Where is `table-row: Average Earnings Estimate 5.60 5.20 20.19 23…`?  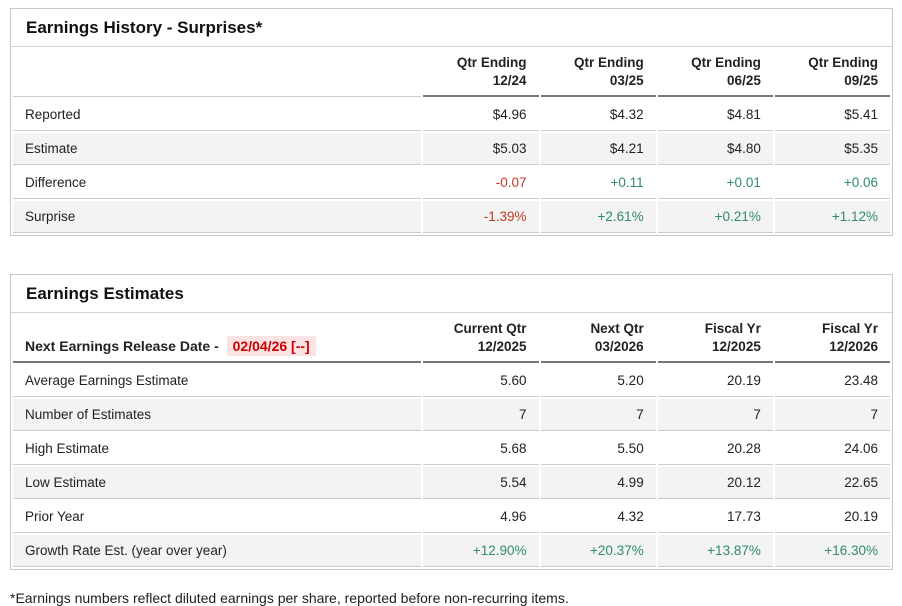
table-row: Average Earnings Estimate 5.60 5.20 20.19 23… is located at coordinates (451, 381).